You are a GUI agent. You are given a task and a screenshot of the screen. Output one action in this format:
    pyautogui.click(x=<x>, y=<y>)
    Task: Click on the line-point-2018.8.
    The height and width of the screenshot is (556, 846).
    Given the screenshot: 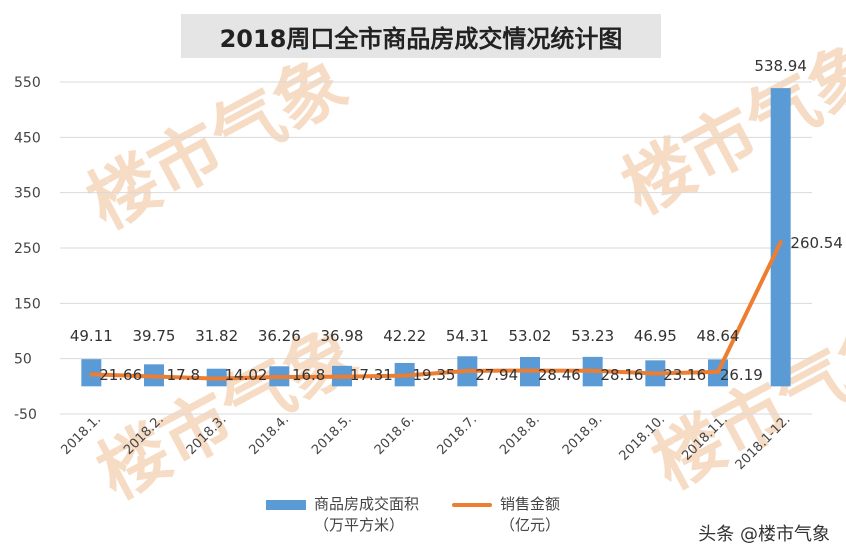 What is the action you would take?
    pyautogui.click(x=530, y=371)
    